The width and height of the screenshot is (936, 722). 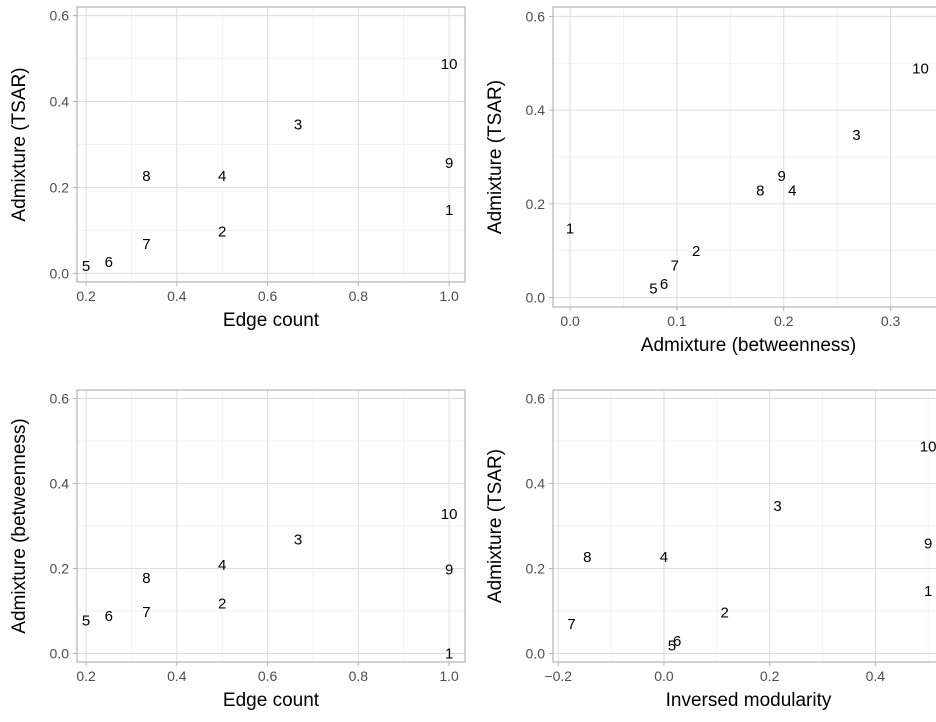 I want to click on x-tick-label: 0.3, so click(x=891, y=321).